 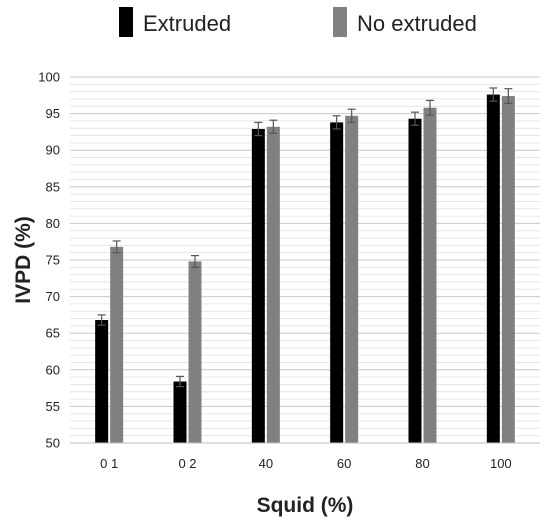 What do you see at coordinates (266, 463) in the screenshot?
I see `x-tick-label: 40` at bounding box center [266, 463].